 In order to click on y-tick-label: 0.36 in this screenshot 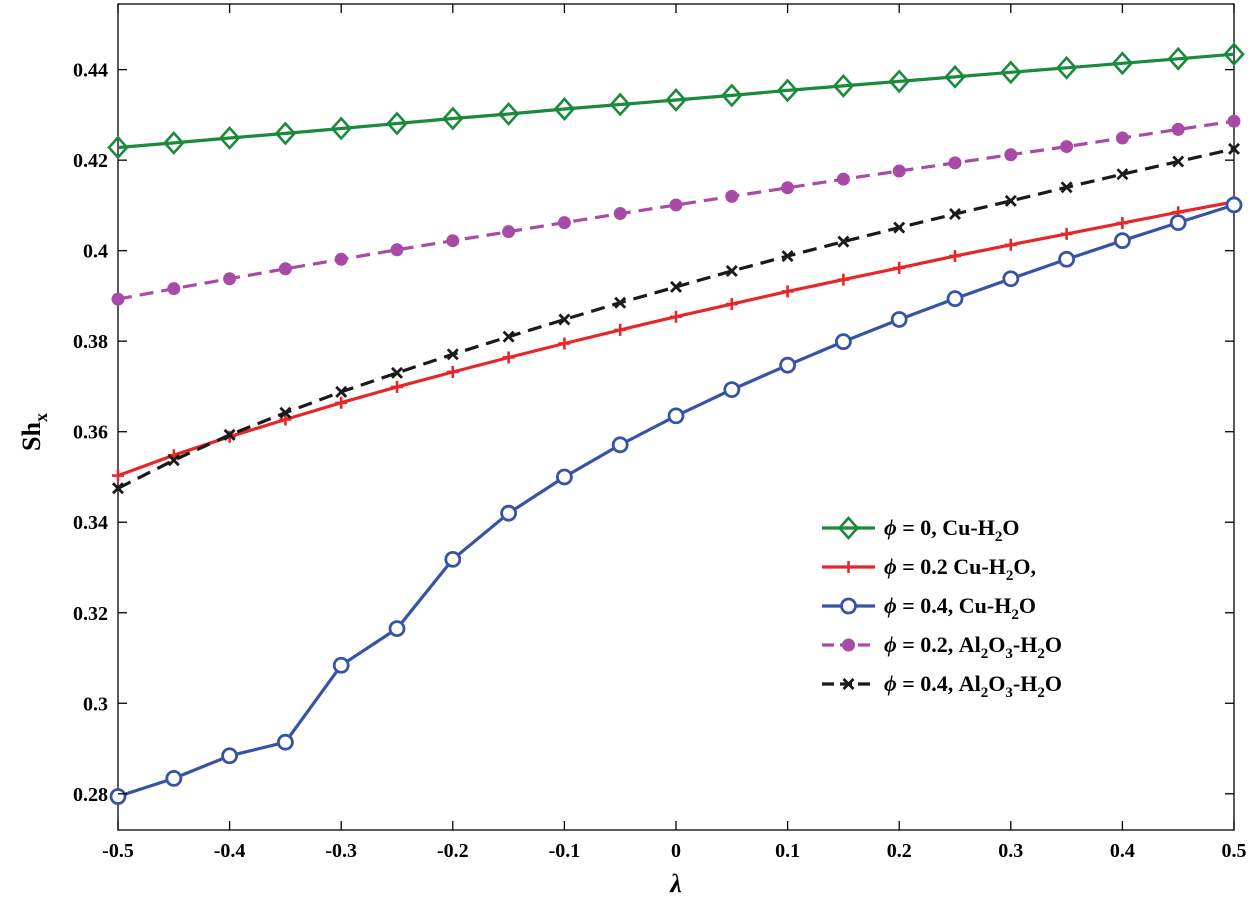, I will do `click(90, 433)`.